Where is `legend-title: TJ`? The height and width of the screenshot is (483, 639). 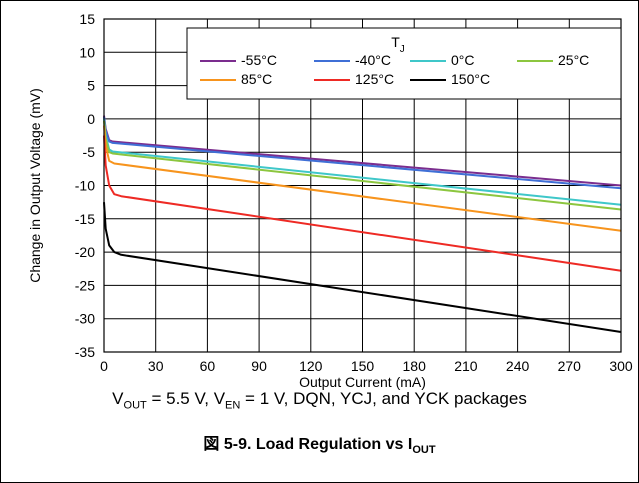
legend-title: TJ is located at coordinates (398, 44).